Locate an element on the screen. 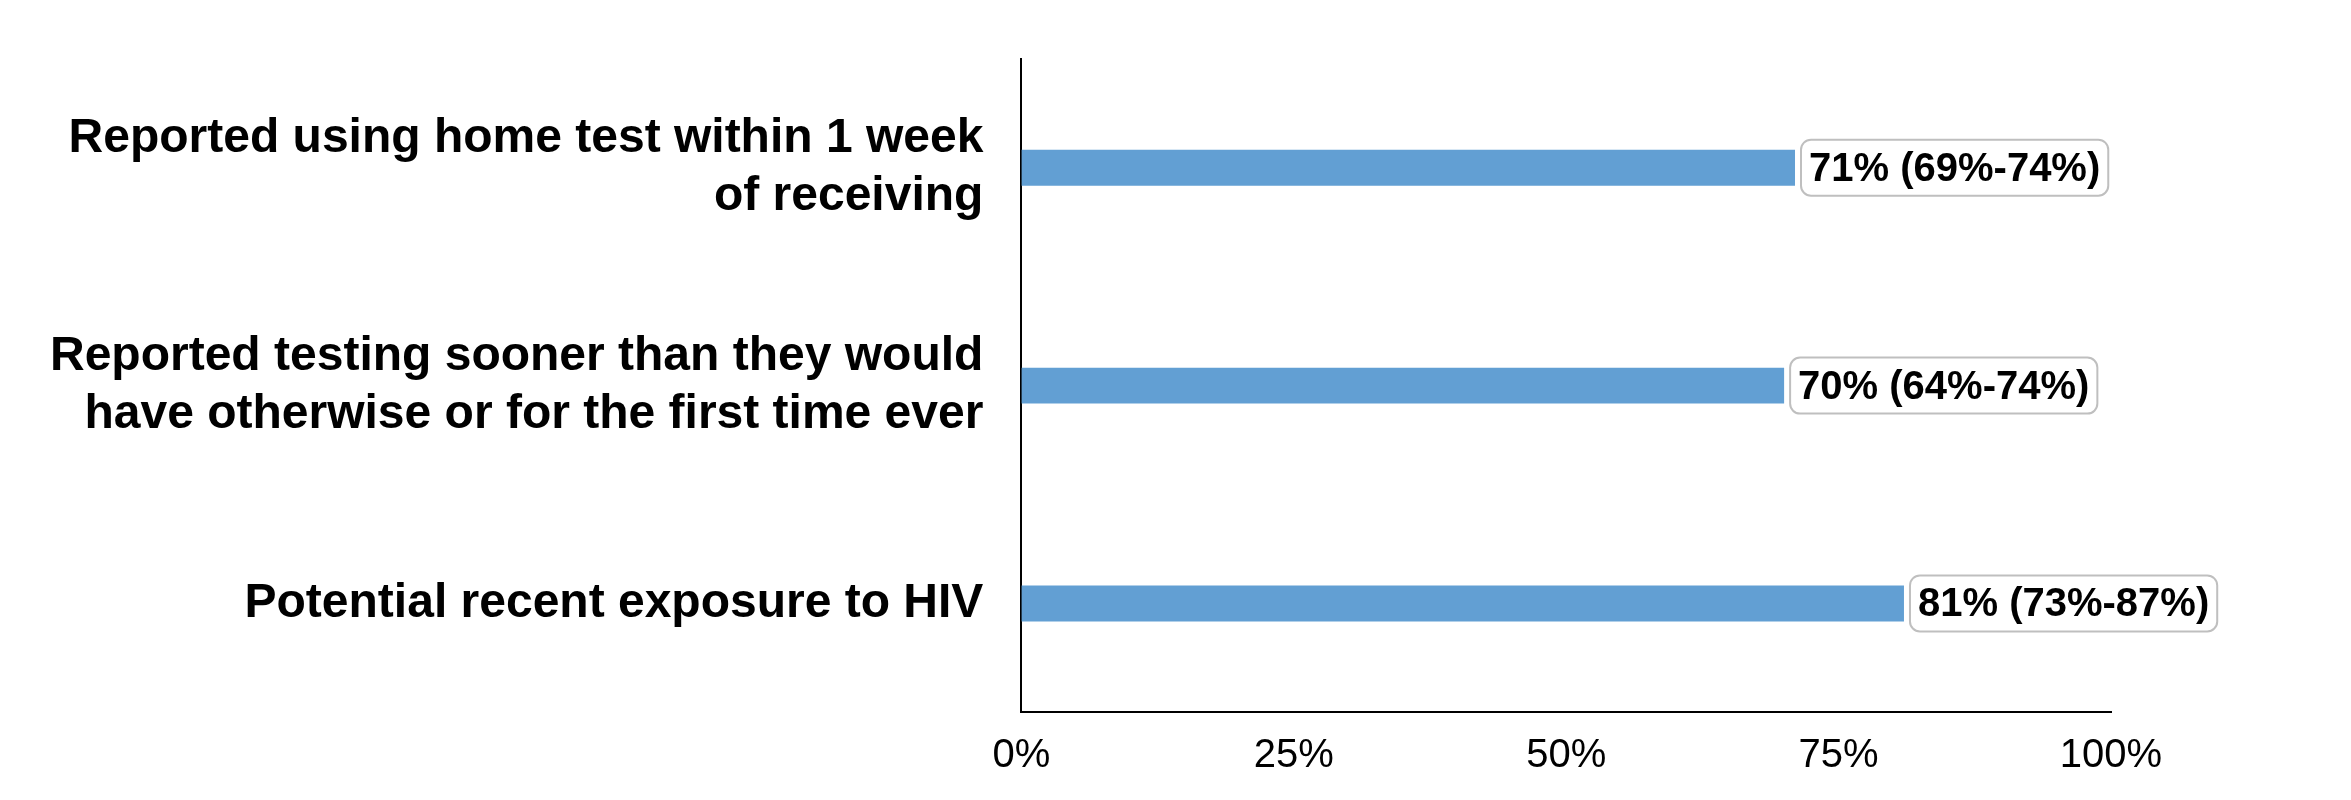 Image resolution: width=2351 pixels, height=800 pixels. x-tick-label: 25% is located at coordinates (1293, 753).